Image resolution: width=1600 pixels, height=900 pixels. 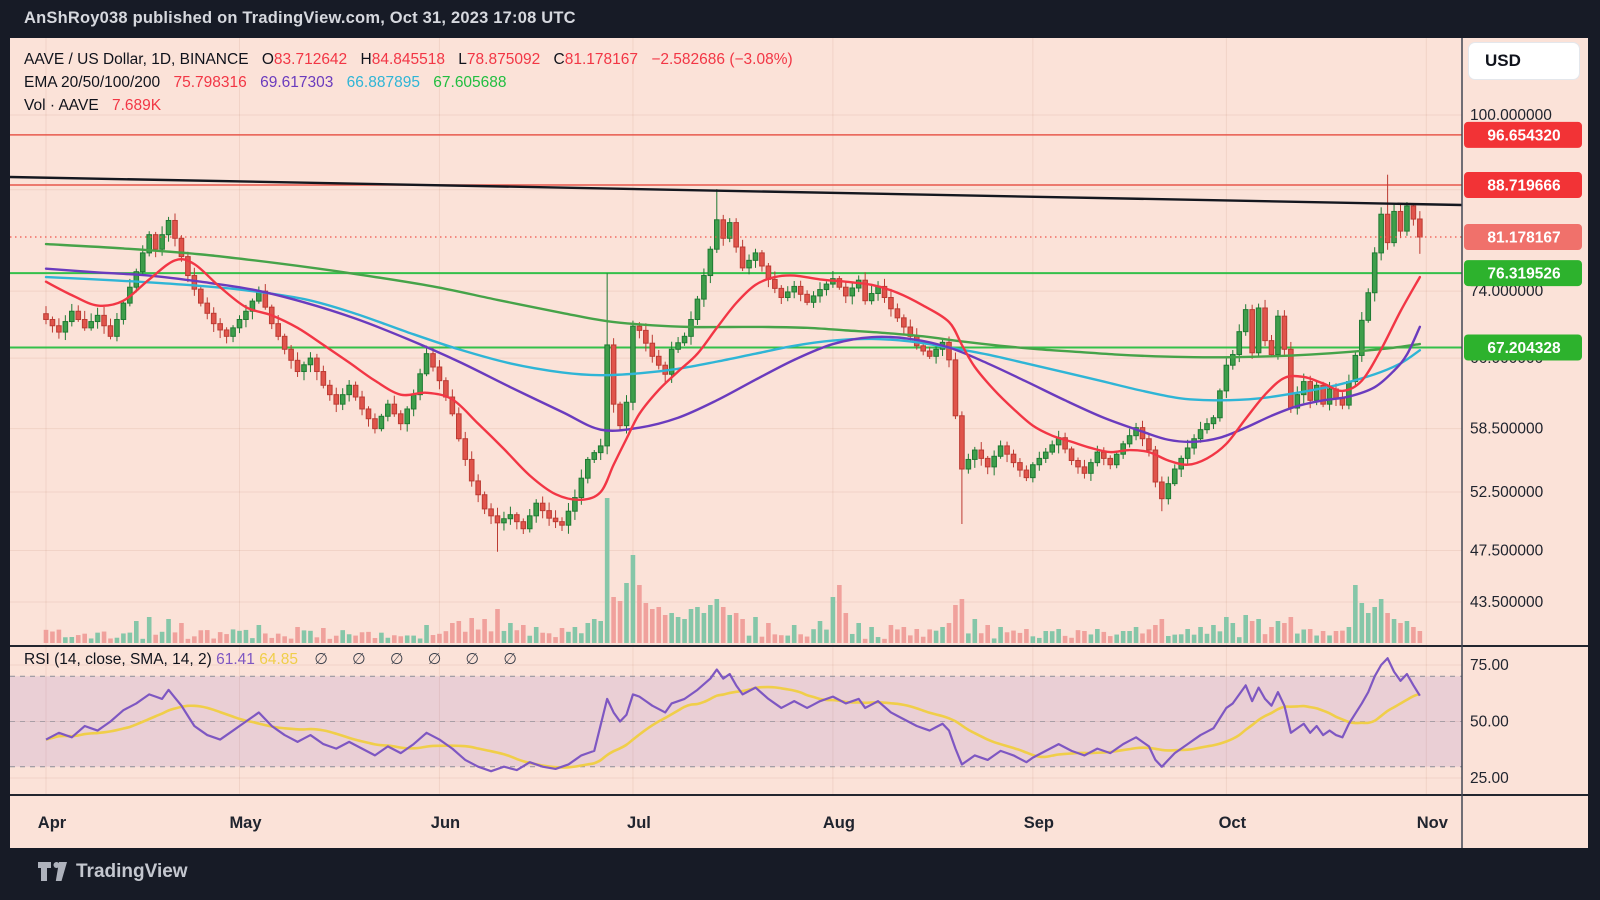 What do you see at coordinates (733, 570) in the screenshot?
I see `volume-bars` at bounding box center [733, 570].